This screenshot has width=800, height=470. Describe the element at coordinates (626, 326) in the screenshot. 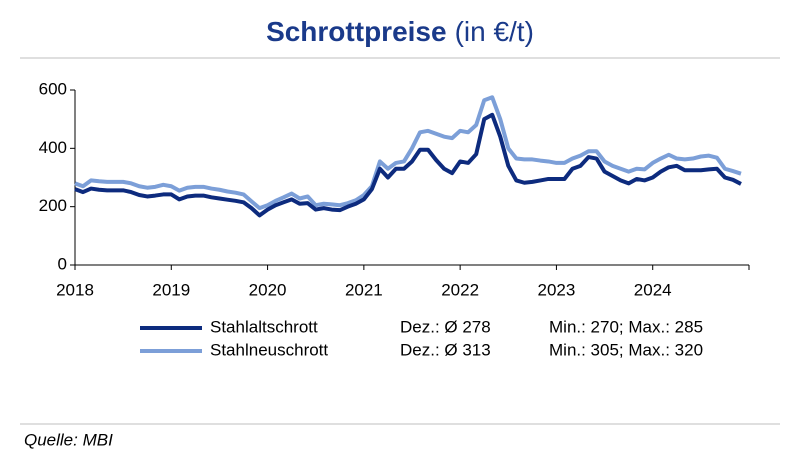

I see `legend-note: Min.: 270; Max.: 285` at that location.